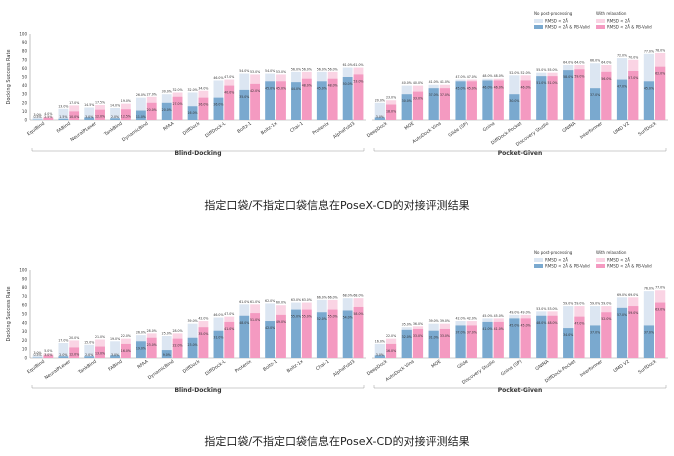 The height and width of the screenshot is (456, 674). What do you see at coordinates (295, 367) in the screenshot?
I see `x-tick-label: Boltz-1x` at bounding box center [295, 367].